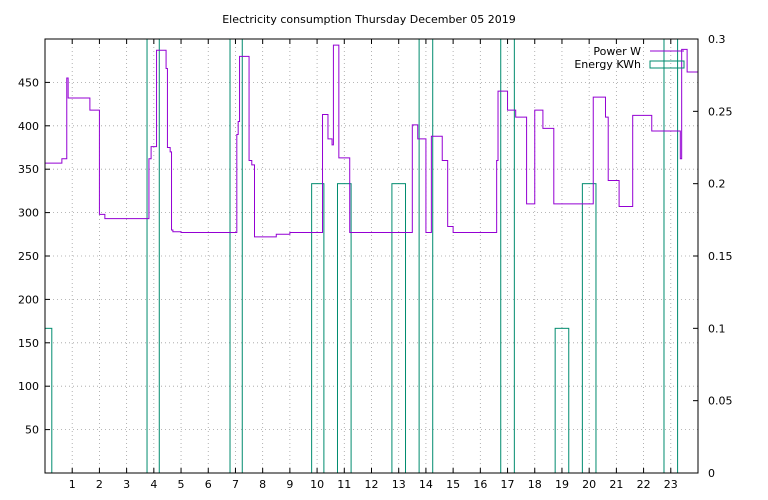 The height and width of the screenshot is (500, 768). What do you see at coordinates (372, 484) in the screenshot?
I see `x-tick-label: 12` at bounding box center [372, 484].